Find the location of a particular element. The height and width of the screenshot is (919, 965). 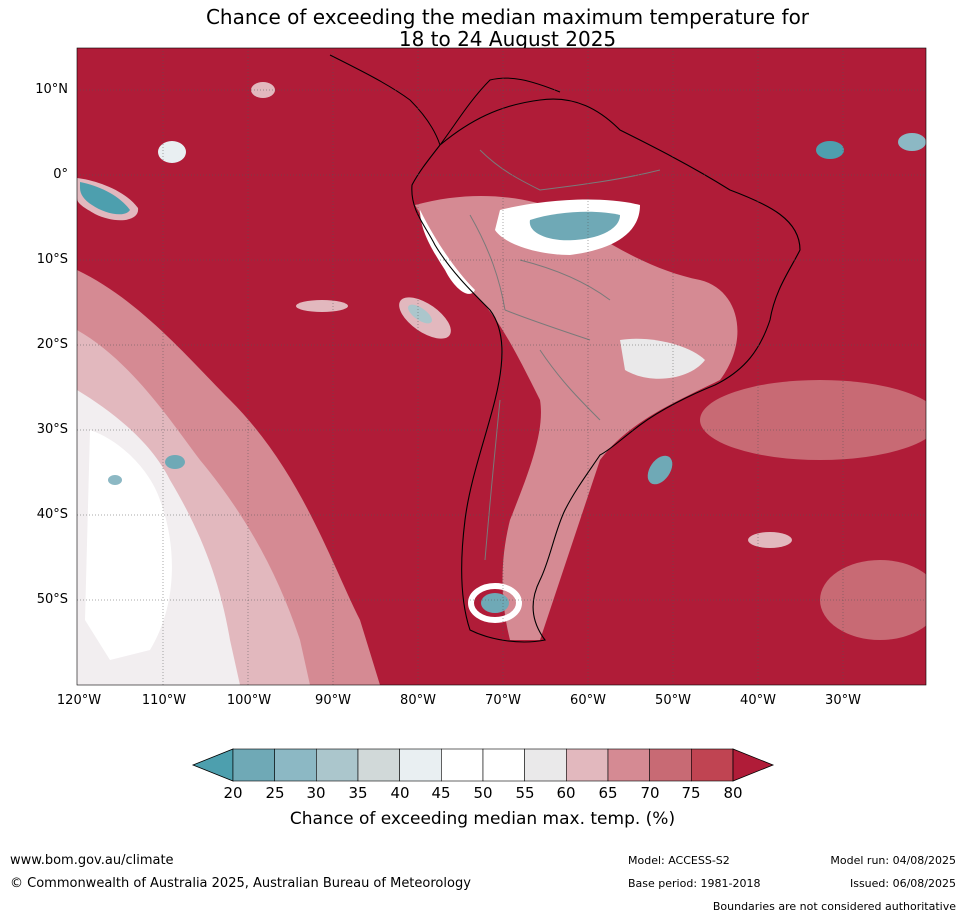

caribbean-coast is located at coordinates (500, 111).